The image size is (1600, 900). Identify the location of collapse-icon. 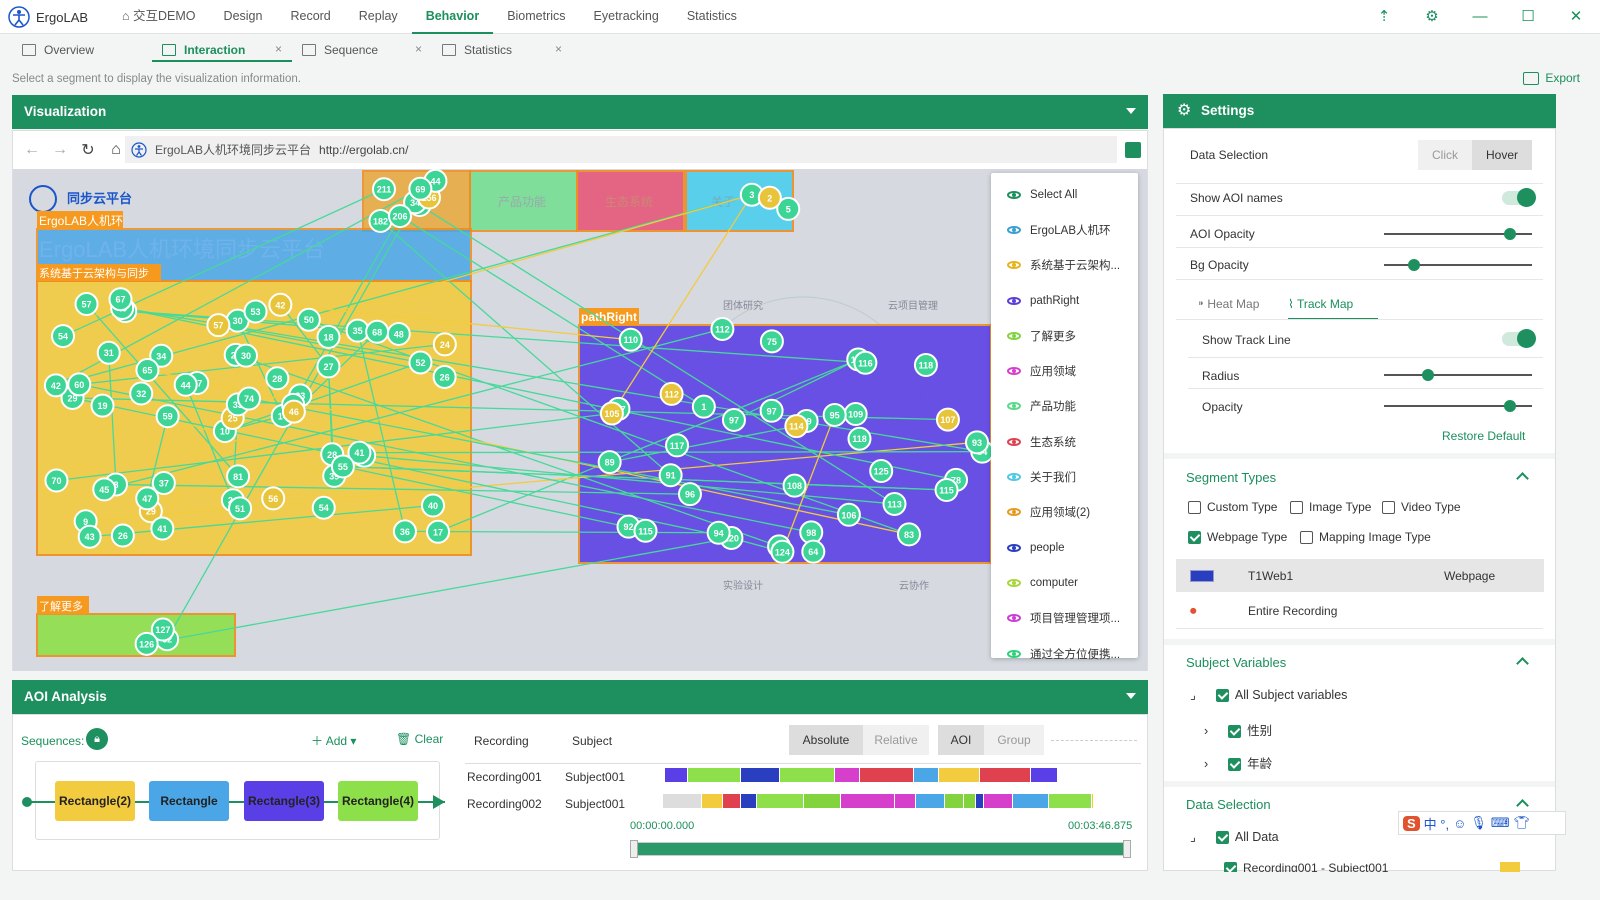
(1131, 696).